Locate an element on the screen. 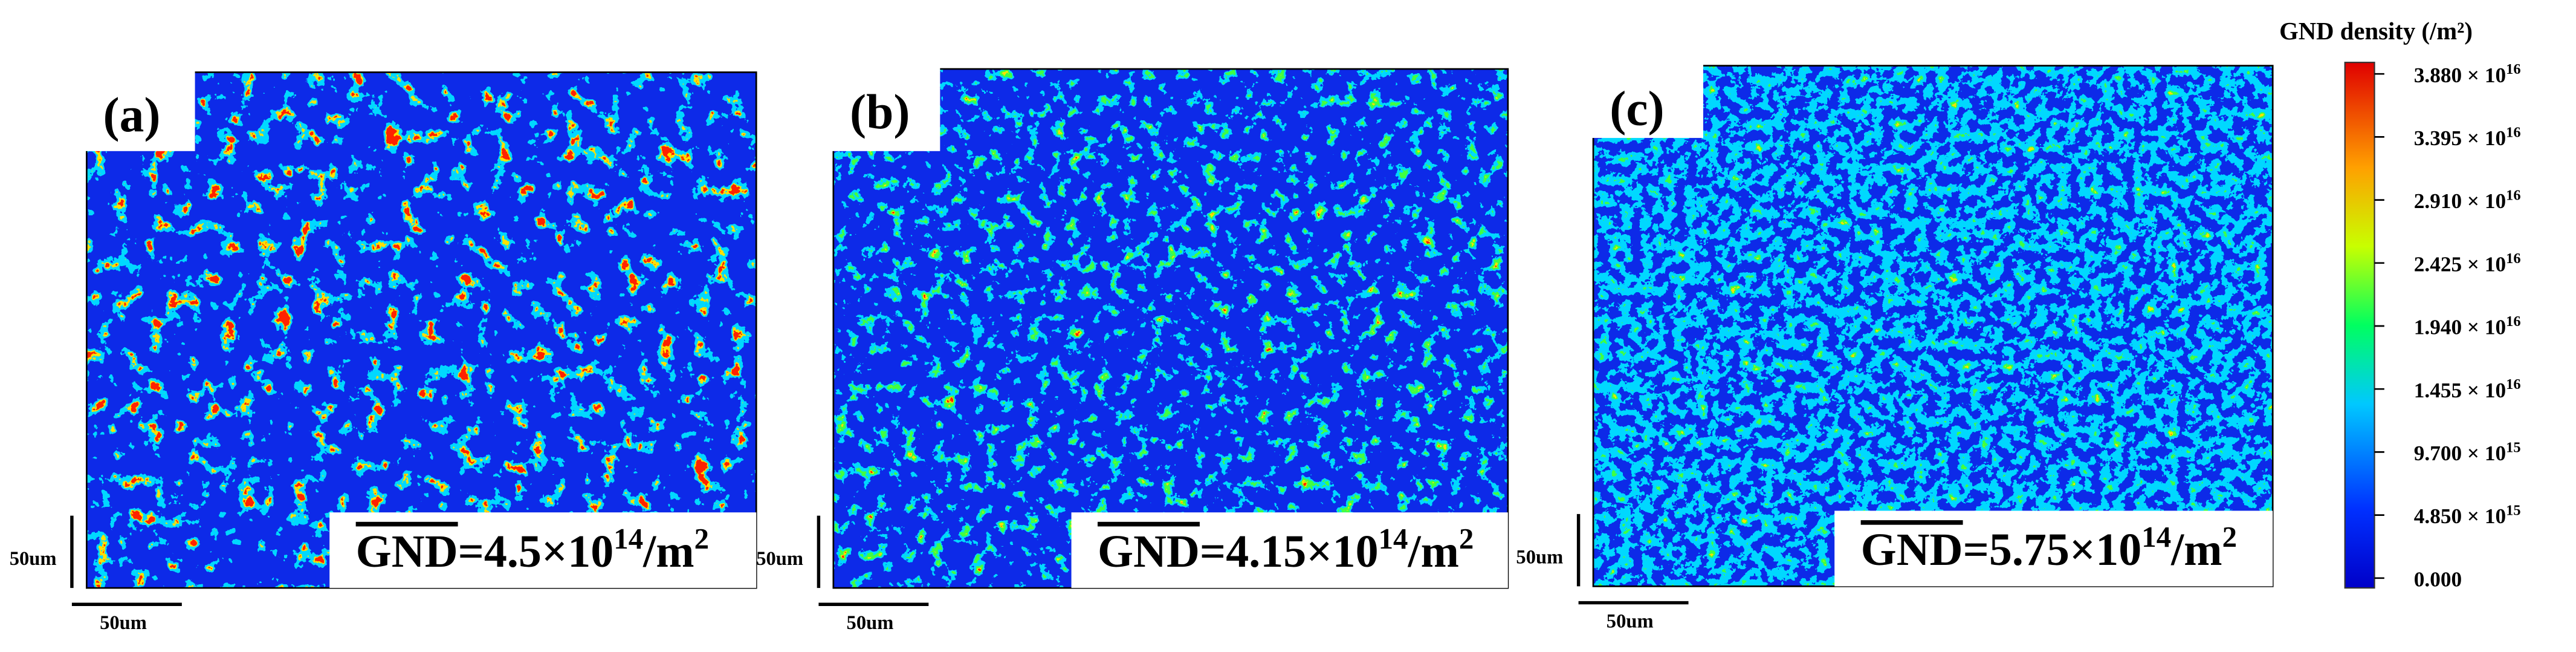 This screenshot has width=2576, height=652. tick-base: 2.425 × 10 is located at coordinates (2460, 264).